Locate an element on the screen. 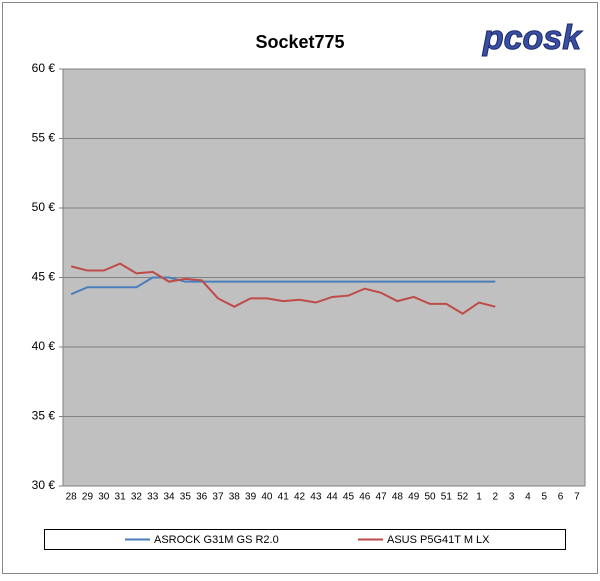 This screenshot has height=581, width=600. x-tick-label: 36 is located at coordinates (202, 497).